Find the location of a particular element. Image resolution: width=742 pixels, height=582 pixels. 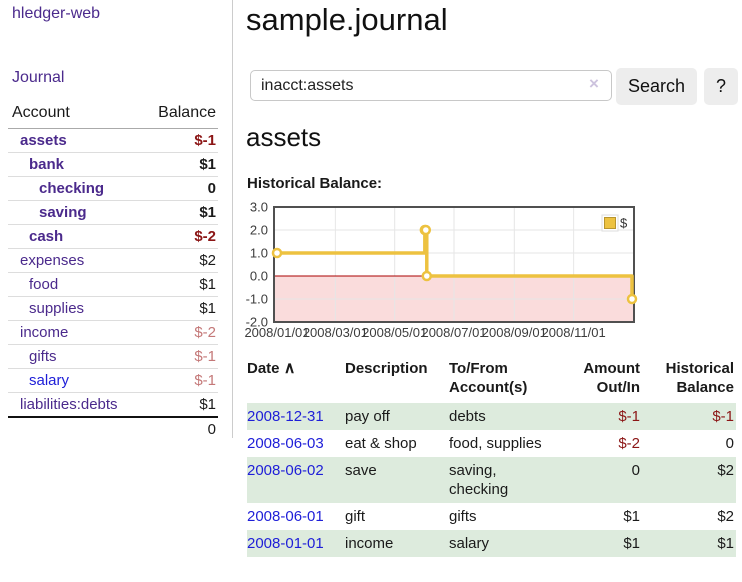

account-row: cash $-2 is located at coordinates (113, 236).